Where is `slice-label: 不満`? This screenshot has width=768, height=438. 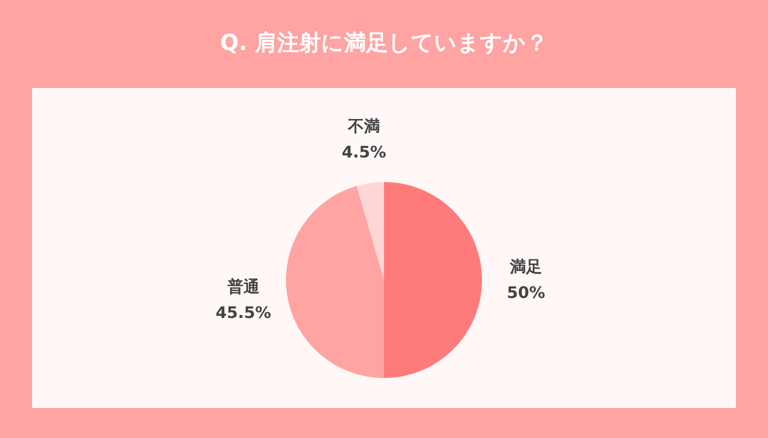 slice-label: 不満 is located at coordinates (363, 126).